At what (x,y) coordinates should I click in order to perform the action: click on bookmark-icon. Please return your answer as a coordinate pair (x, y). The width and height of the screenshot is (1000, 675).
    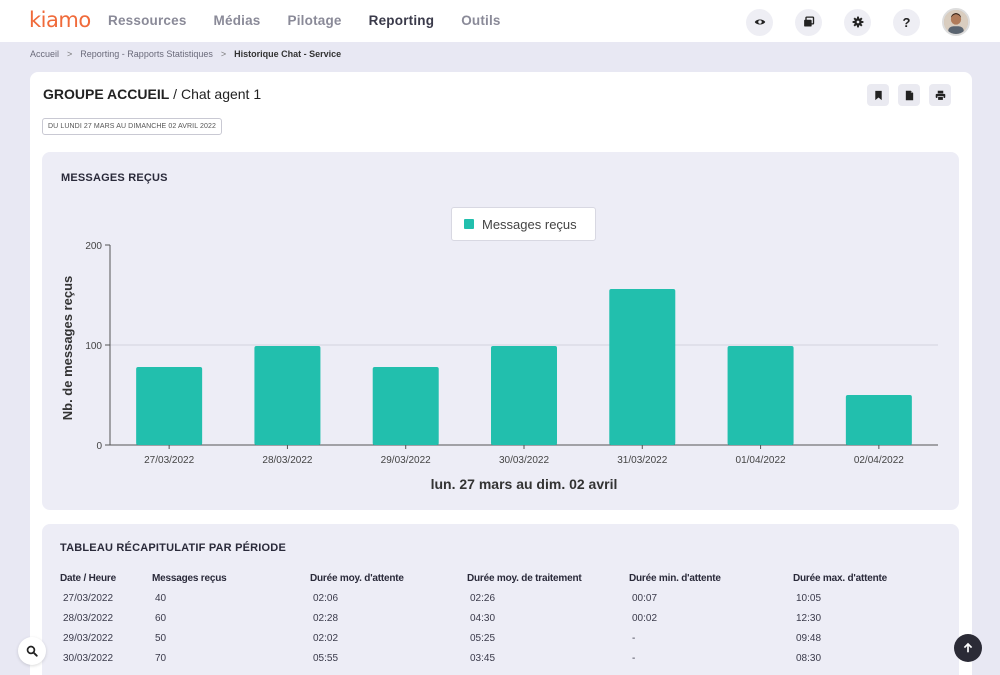
    Looking at the image, I should click on (878, 95).